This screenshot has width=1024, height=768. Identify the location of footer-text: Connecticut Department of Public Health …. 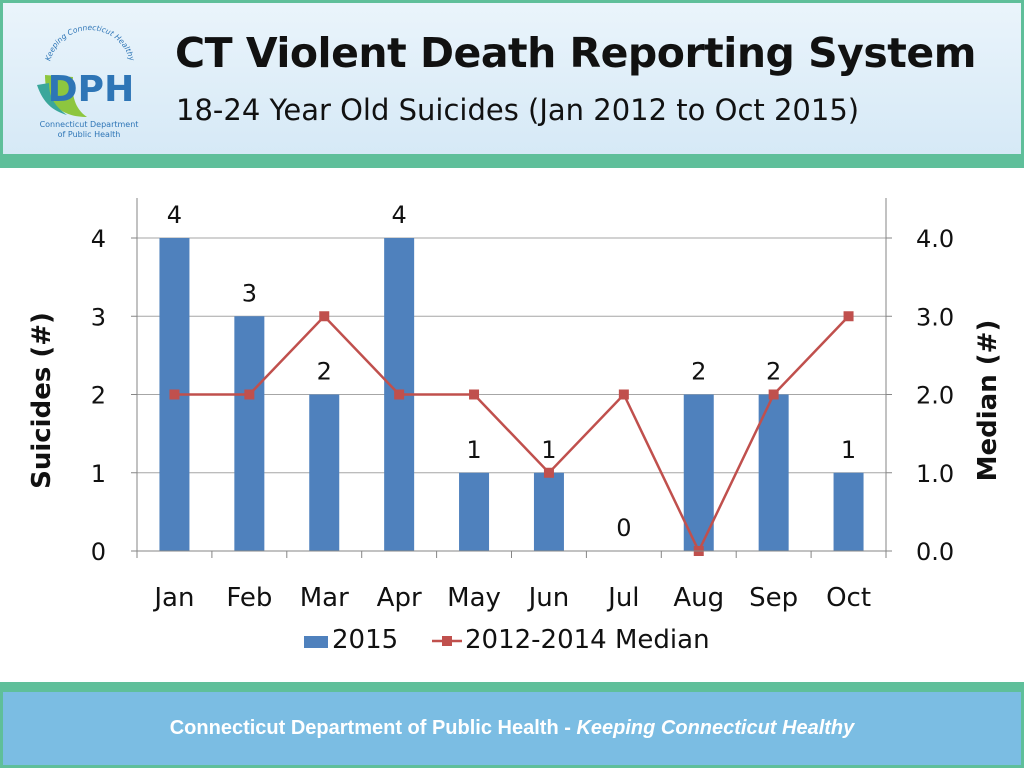
(512, 728).